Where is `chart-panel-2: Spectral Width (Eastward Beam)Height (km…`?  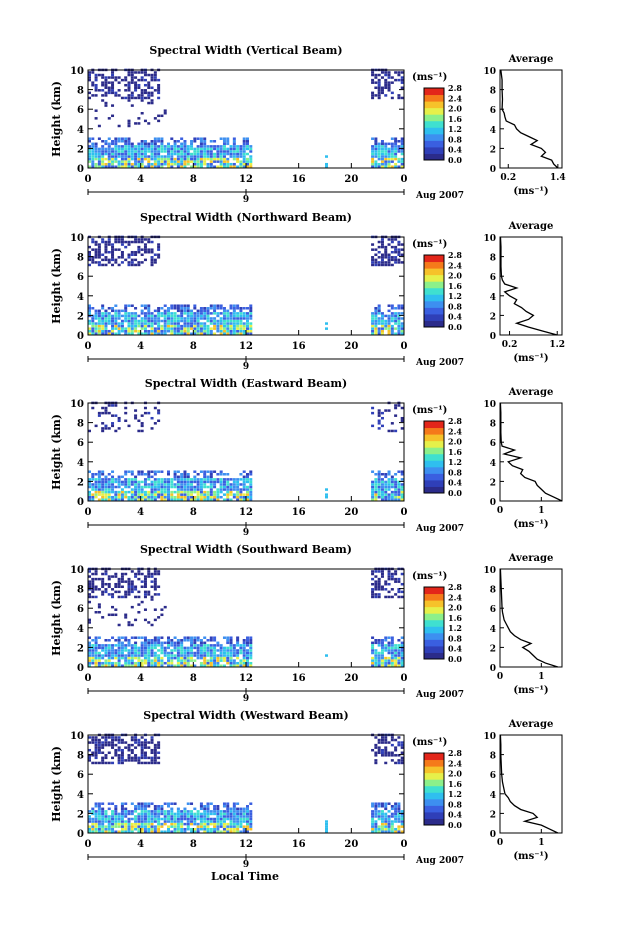
chart-panel-2: Spectral Width (Eastward Beam)Height (km… is located at coordinates (306, 457).